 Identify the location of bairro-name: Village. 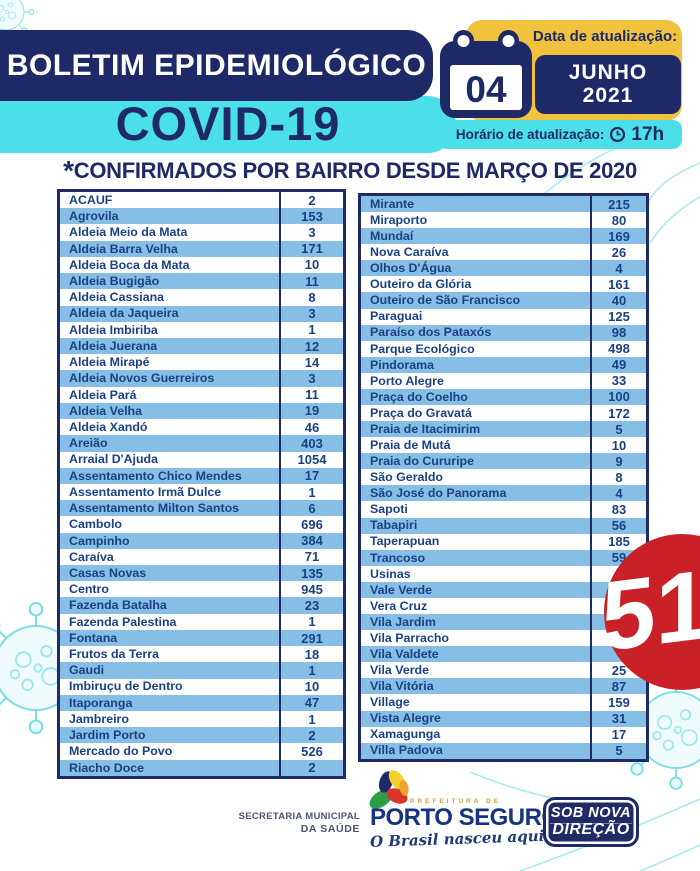
(390, 702).